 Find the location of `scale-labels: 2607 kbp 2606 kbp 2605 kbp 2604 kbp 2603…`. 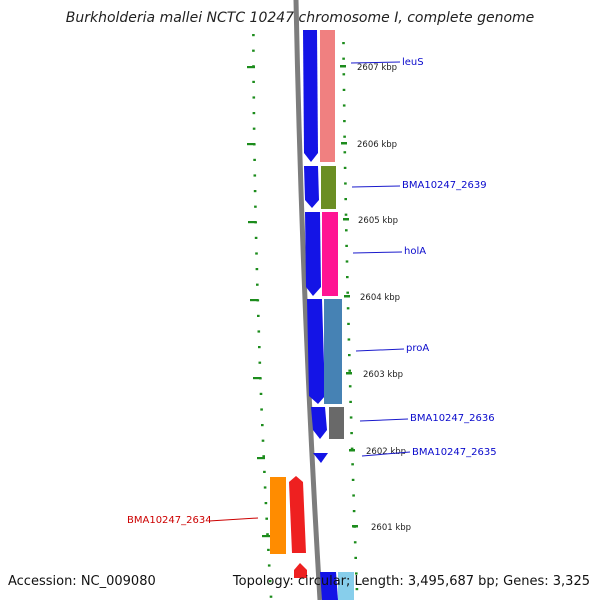

scale-labels: 2607 kbp 2606 kbp 2605 kbp 2604 kbp 2603… is located at coordinates (375, 298).